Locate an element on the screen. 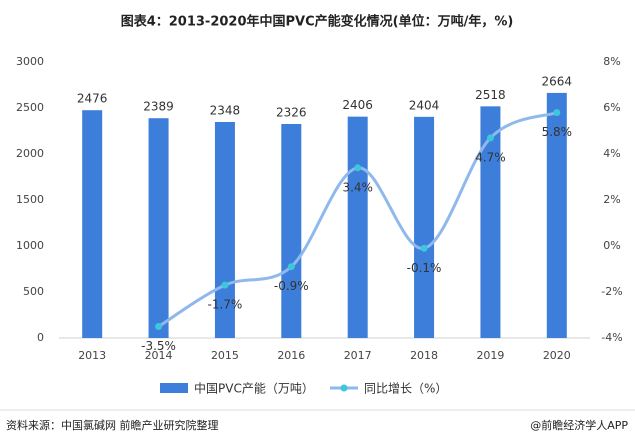 The height and width of the screenshot is (445, 635). bar-value-label: 2348 is located at coordinates (225, 110).